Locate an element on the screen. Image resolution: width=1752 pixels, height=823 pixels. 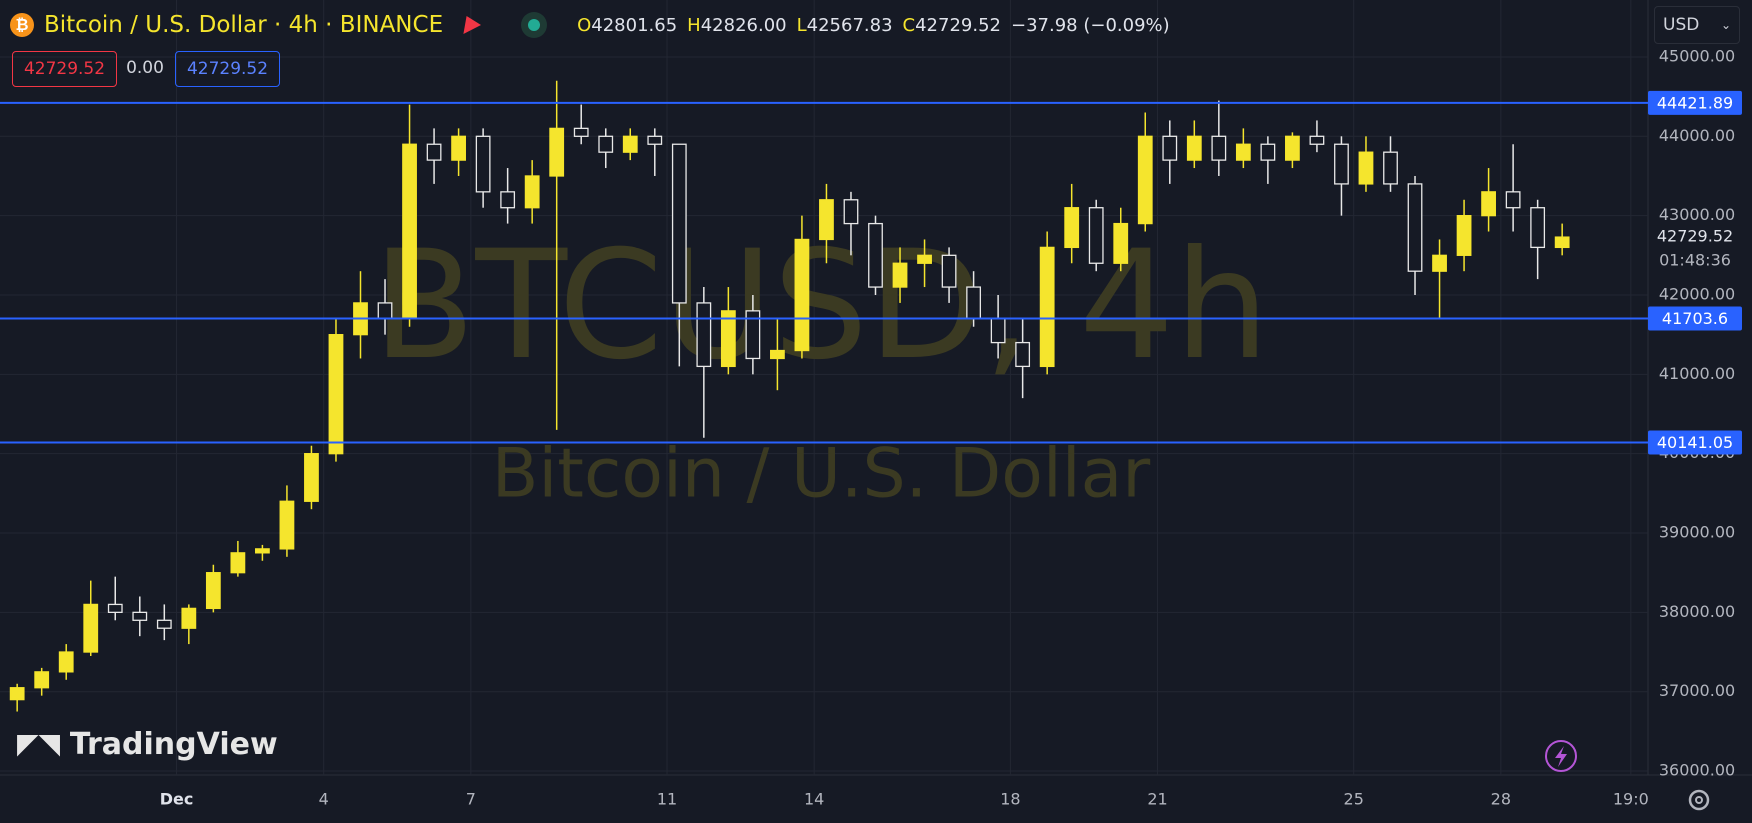
y-tick-label: 37000.00 is located at coordinates (1697, 690).